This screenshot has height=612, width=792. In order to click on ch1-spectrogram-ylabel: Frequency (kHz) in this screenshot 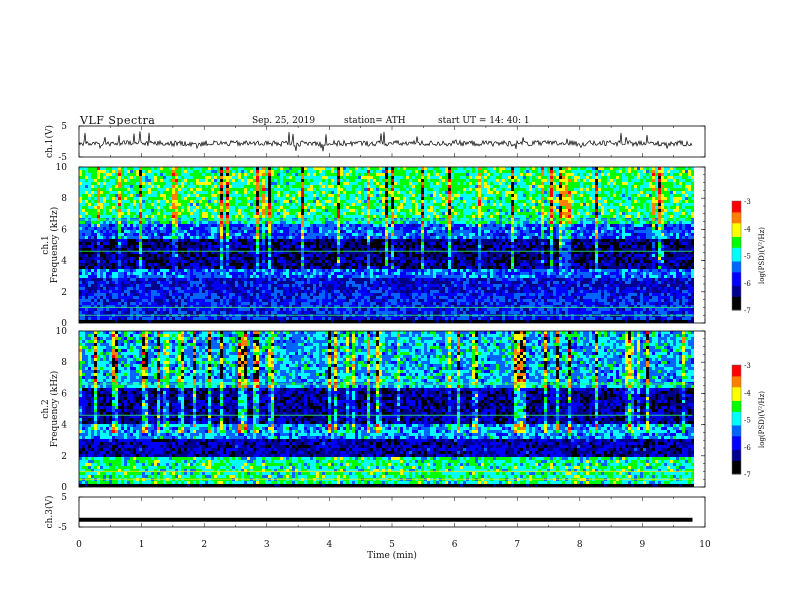, I will do `click(54, 245)`.